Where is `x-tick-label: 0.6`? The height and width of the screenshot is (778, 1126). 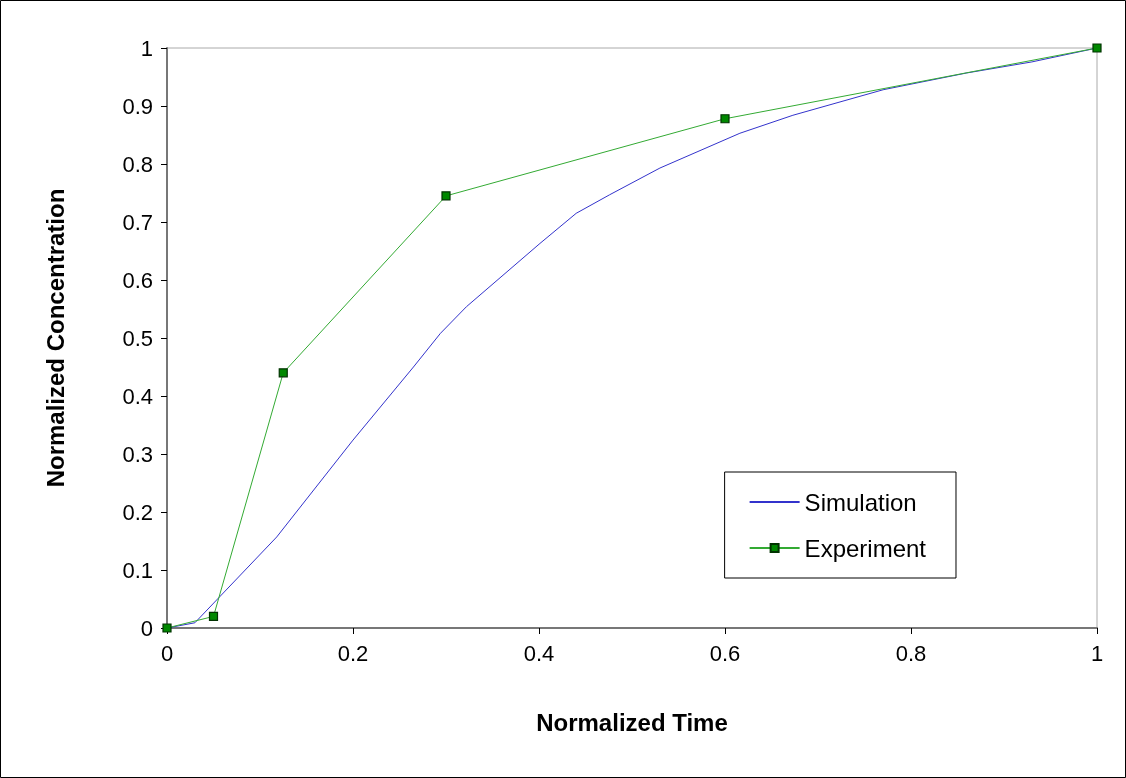 x-tick-label: 0.6 is located at coordinates (725, 653).